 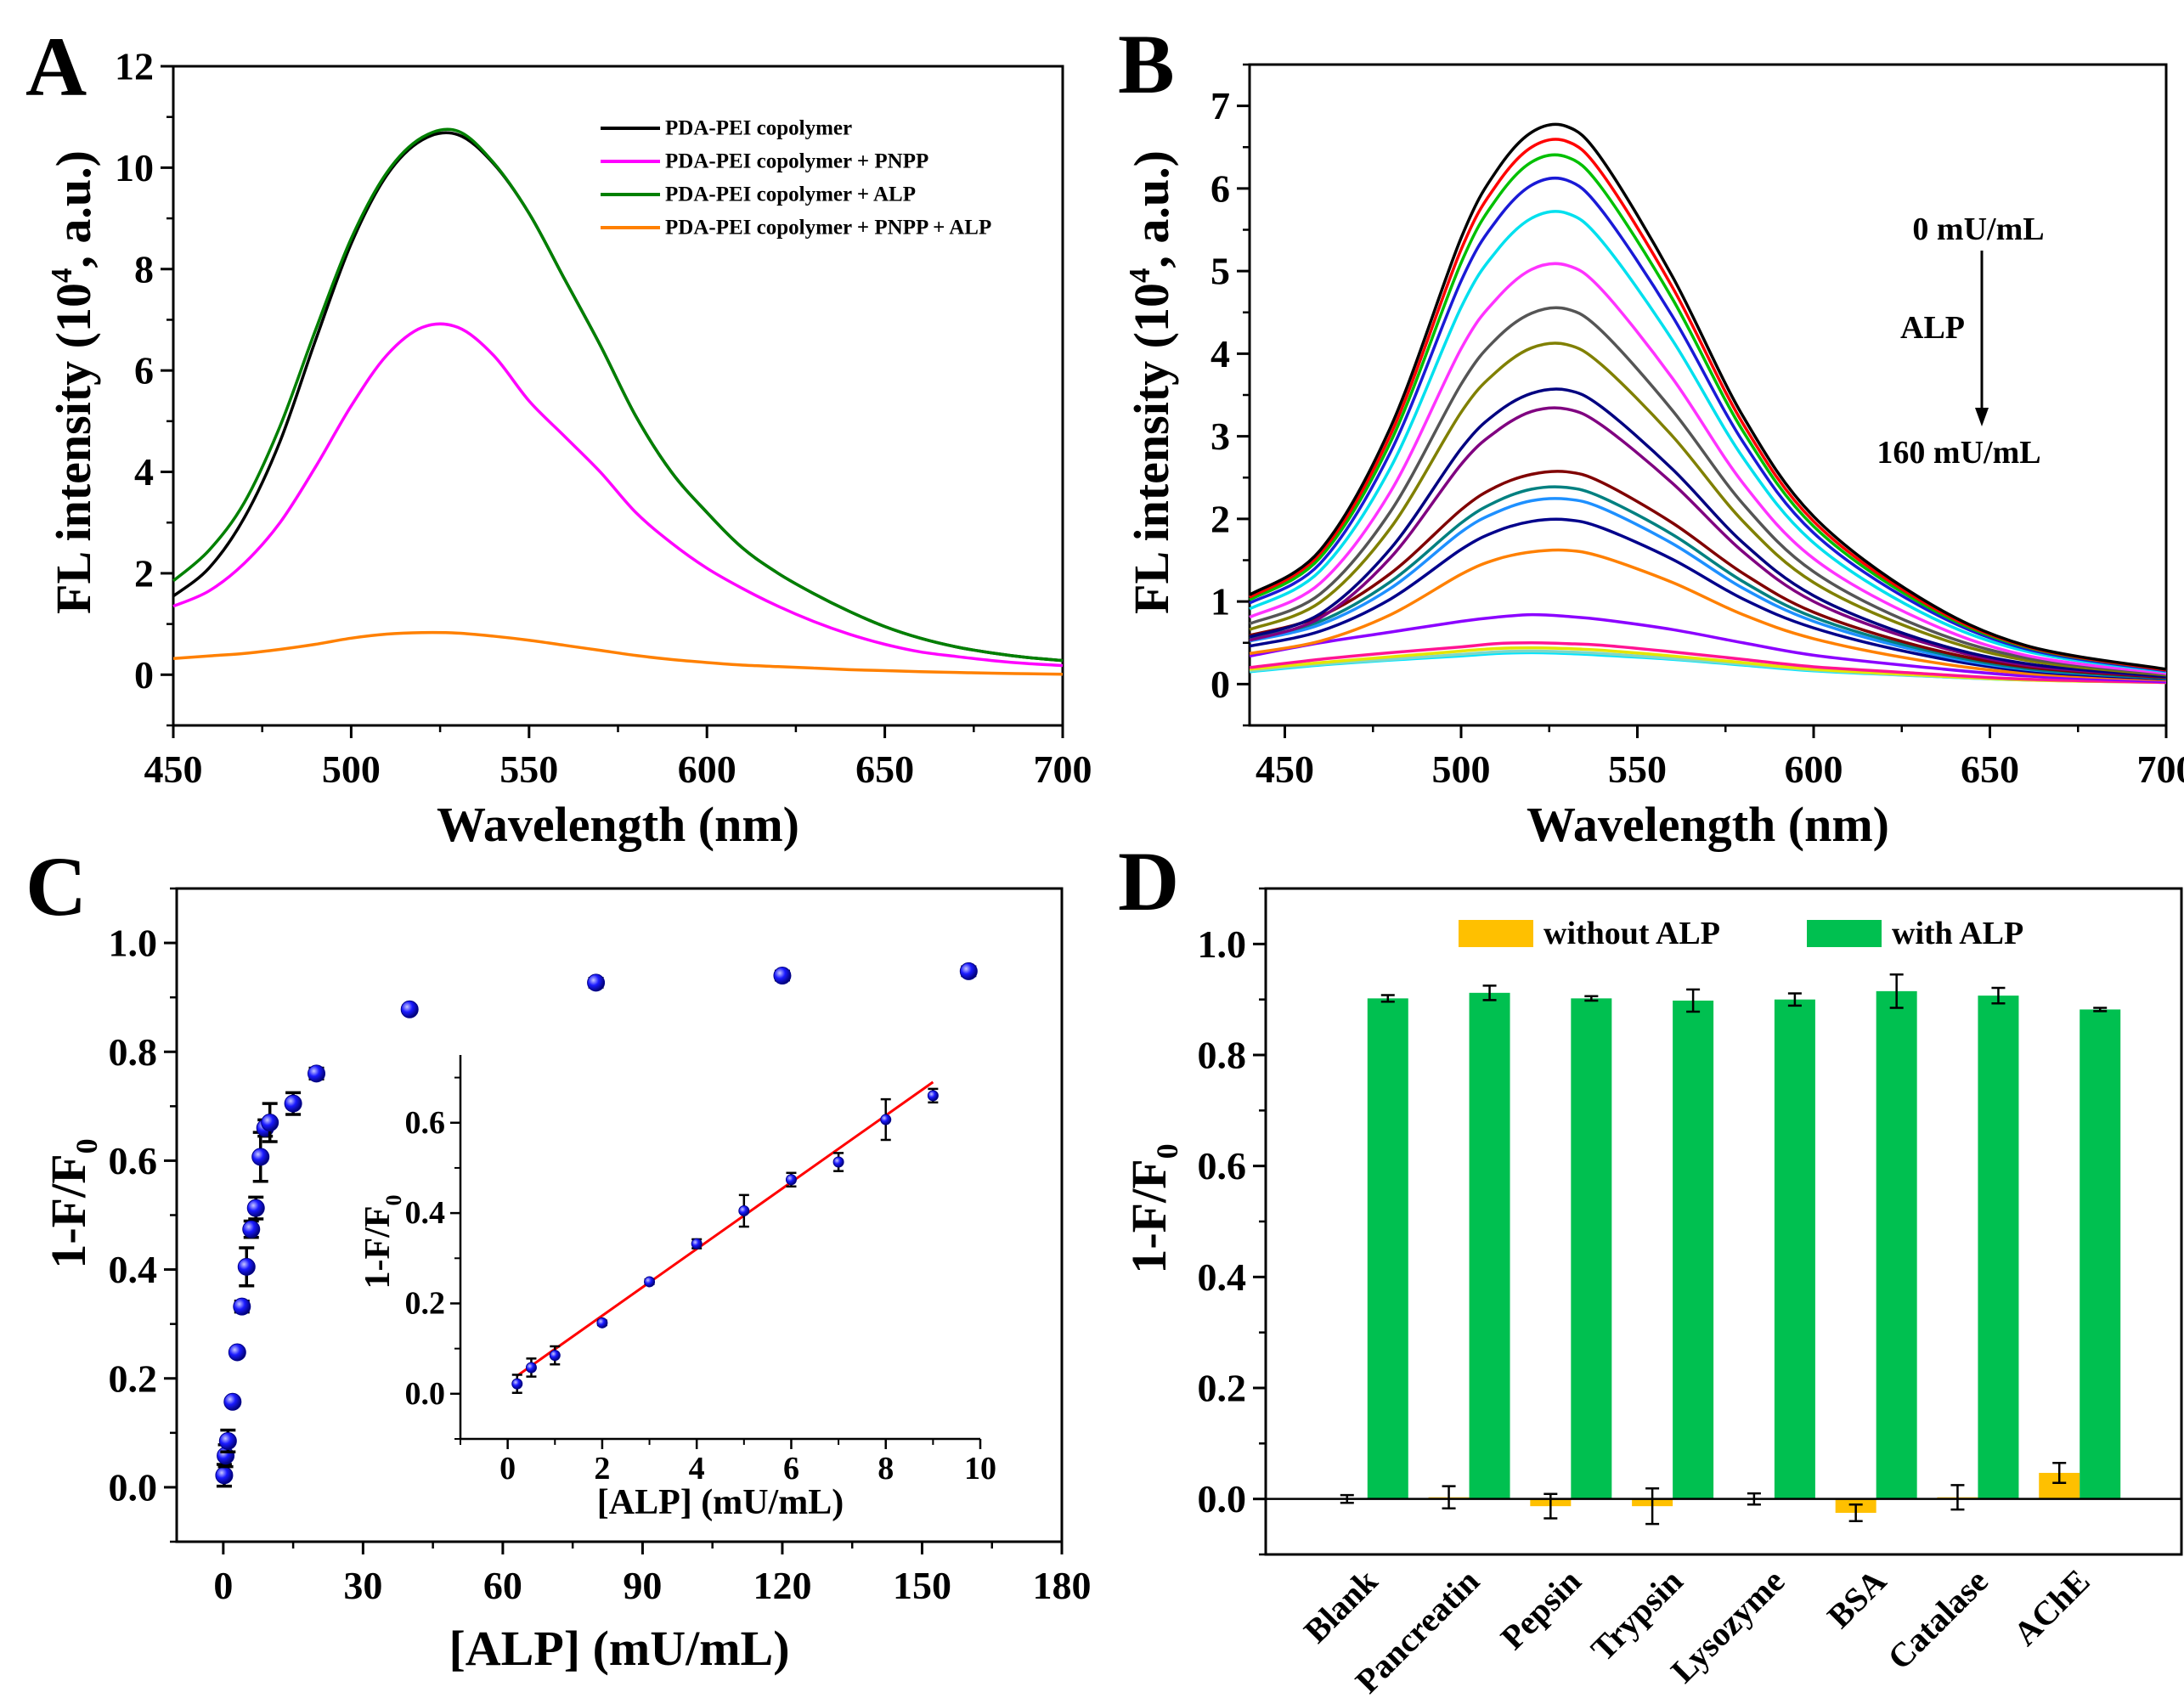 What do you see at coordinates (1222, 1277) in the screenshot?
I see `y-tick-label: 0.4` at bounding box center [1222, 1277].